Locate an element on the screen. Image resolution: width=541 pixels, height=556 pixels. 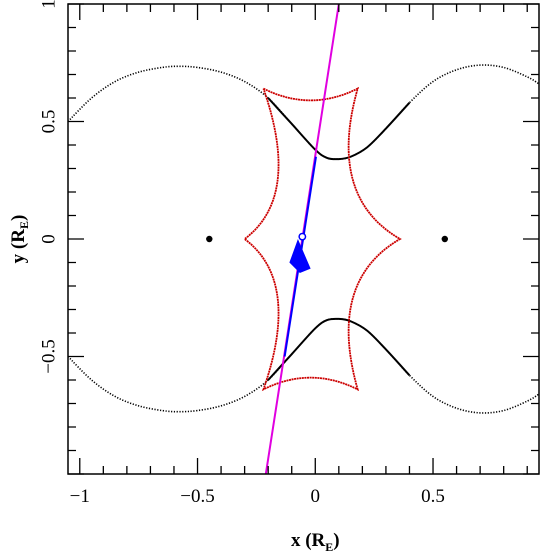
y-tick-label: 0 is located at coordinates (48, 239).